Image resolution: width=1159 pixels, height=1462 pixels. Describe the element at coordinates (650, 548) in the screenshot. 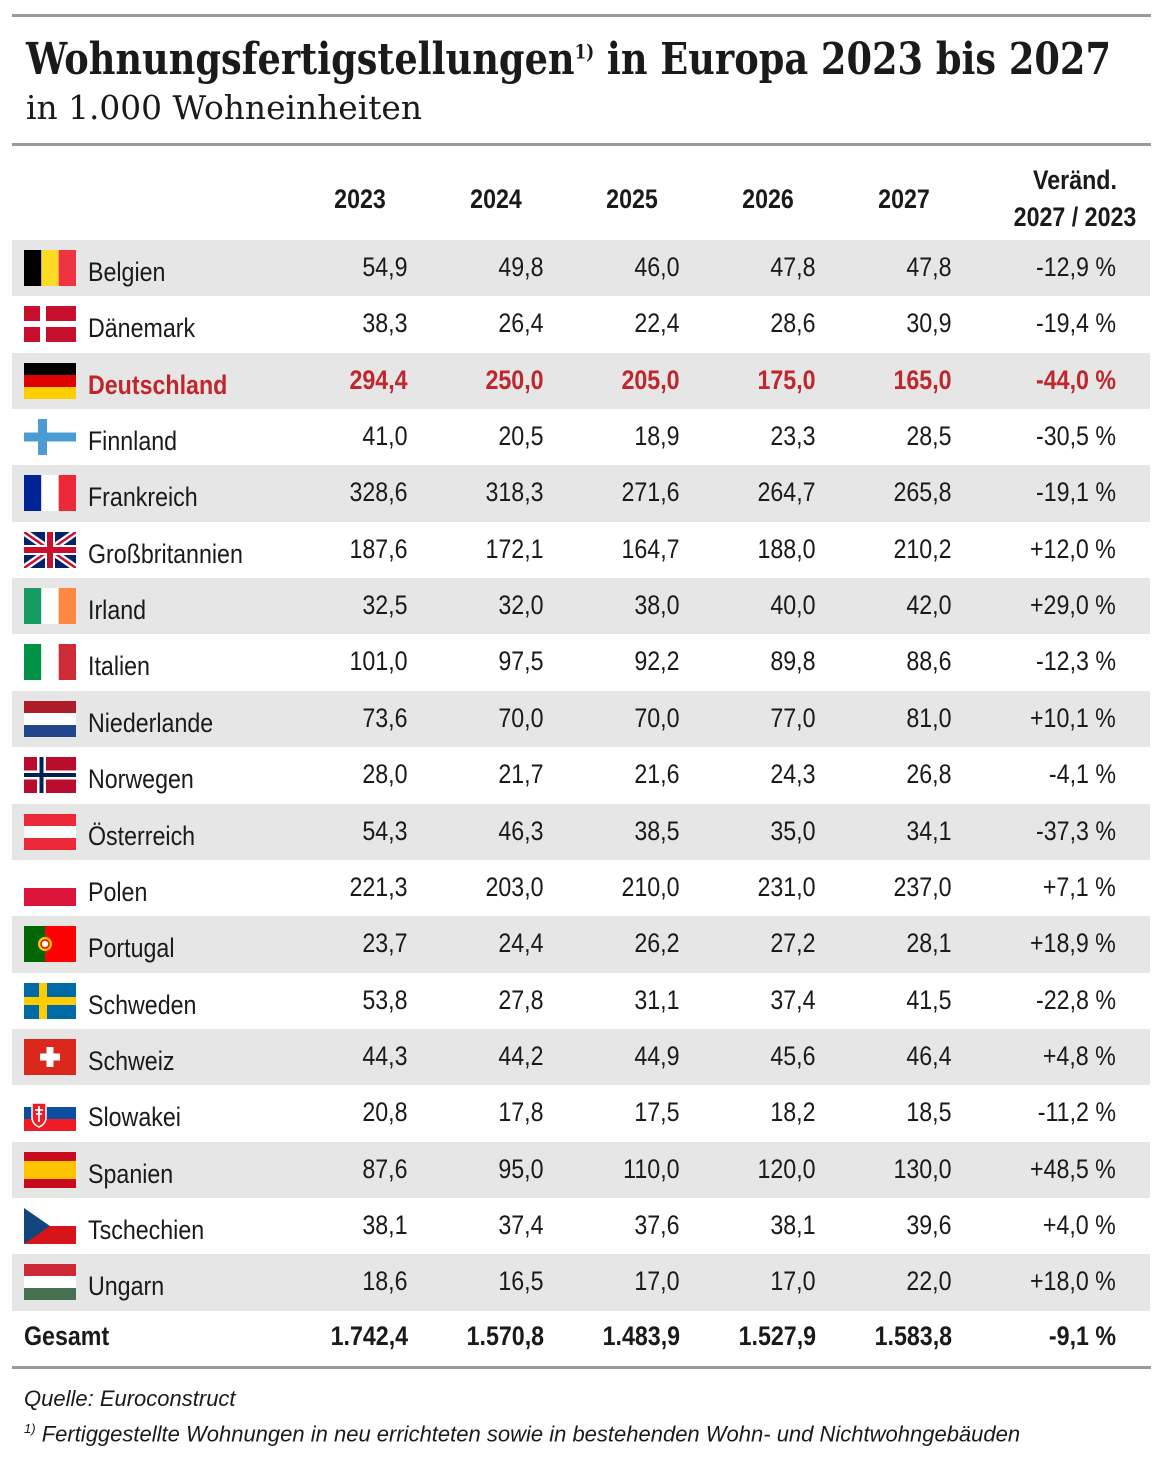

I see `value-cell: 164,7` at that location.